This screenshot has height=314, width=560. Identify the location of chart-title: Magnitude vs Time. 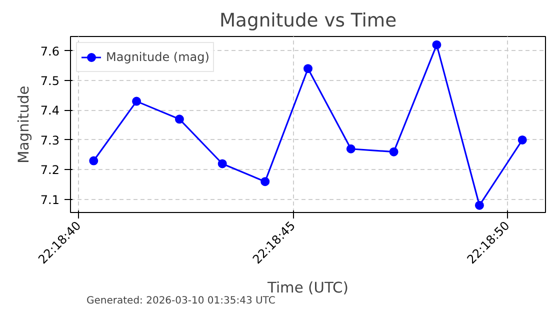
(308, 21).